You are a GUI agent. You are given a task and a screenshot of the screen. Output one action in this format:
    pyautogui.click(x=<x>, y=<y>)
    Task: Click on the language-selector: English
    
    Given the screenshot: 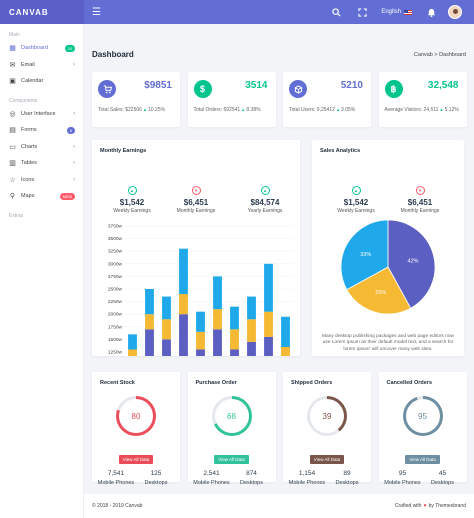 What is the action you would take?
    pyautogui.click(x=396, y=12)
    